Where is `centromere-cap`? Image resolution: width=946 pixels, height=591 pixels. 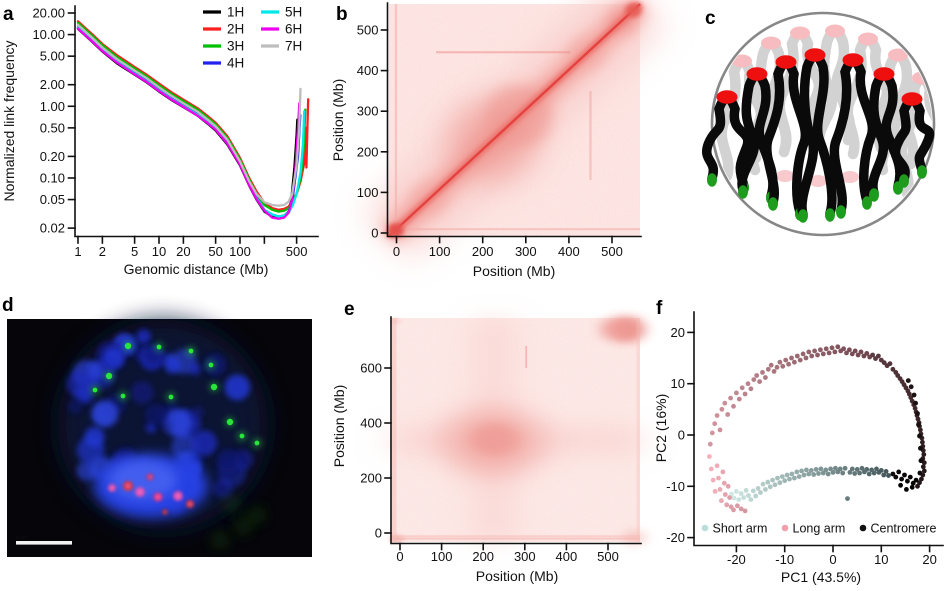 centromere-cap is located at coordinates (757, 74).